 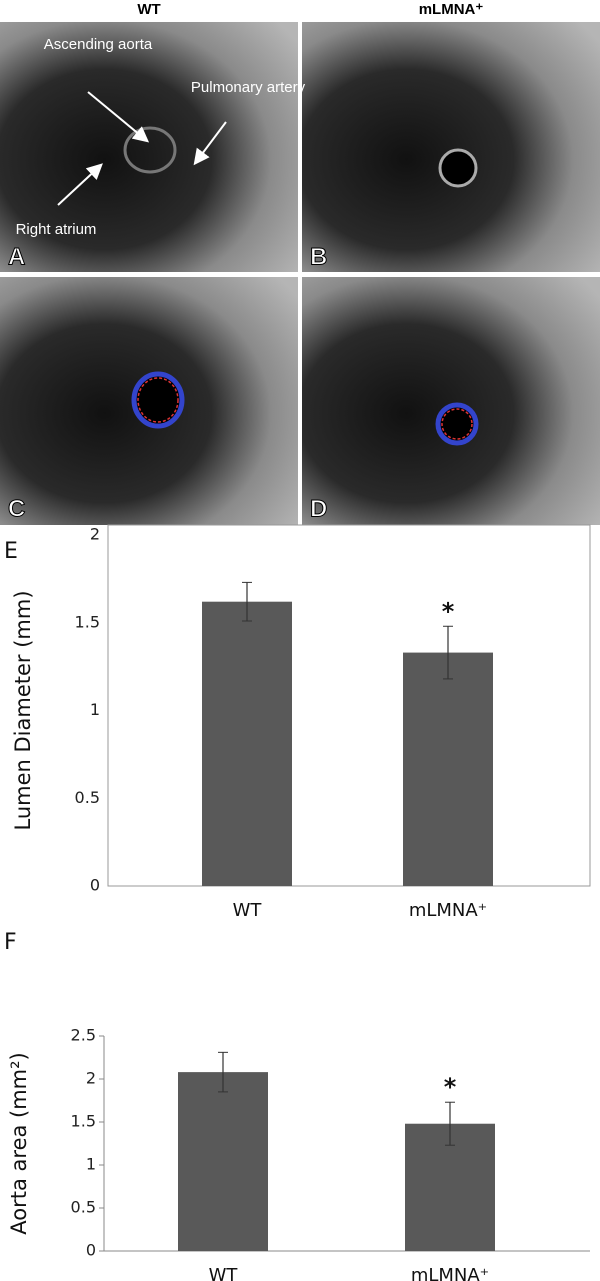 What do you see at coordinates (451, 9) in the screenshot?
I see `column-header: mLMNA⁺` at bounding box center [451, 9].